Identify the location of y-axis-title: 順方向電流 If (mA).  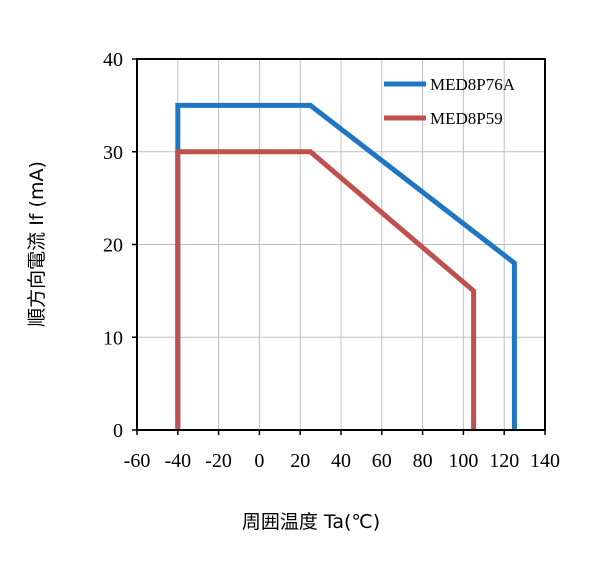
(37, 244).